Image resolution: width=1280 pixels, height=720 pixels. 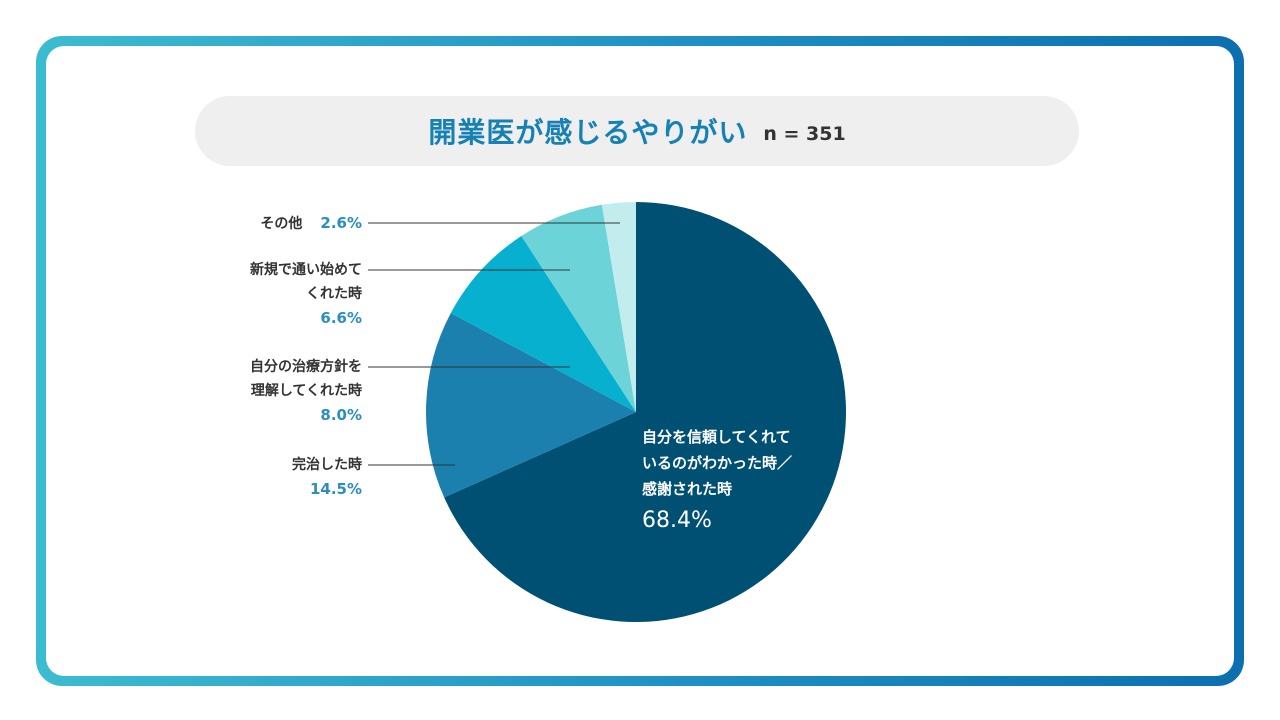 What do you see at coordinates (306, 367) in the screenshot?
I see `label-policy-line1: 自分の治療方針を` at bounding box center [306, 367].